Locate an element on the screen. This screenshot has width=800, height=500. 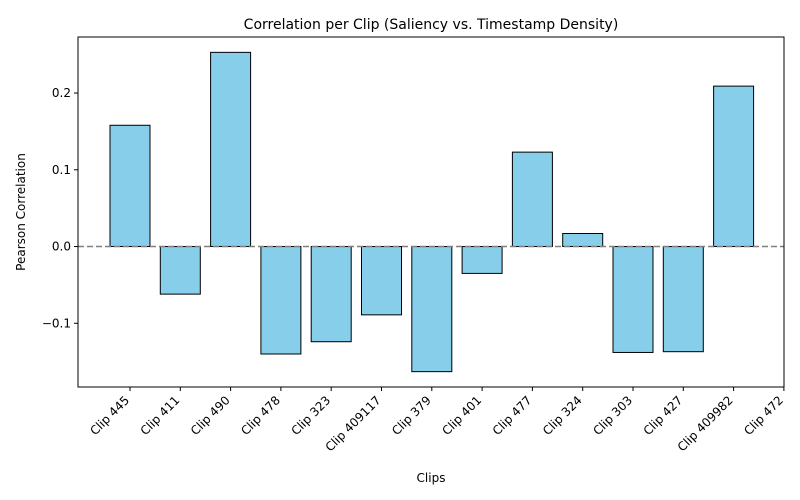
x-tick-label: Clip 303 is located at coordinates (612, 415).